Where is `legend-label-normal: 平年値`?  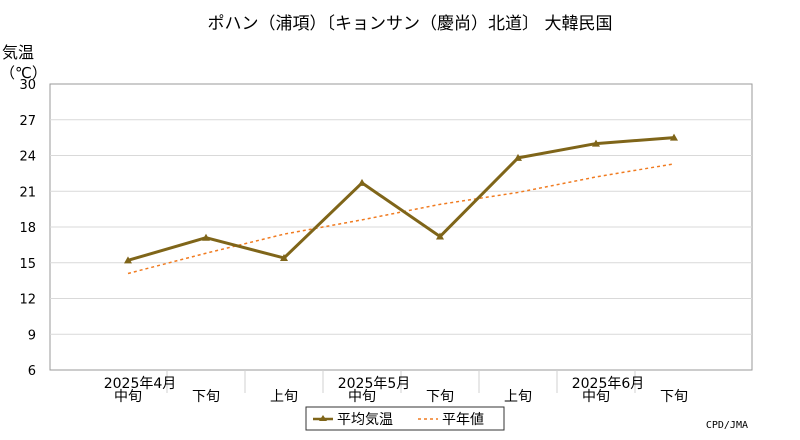
legend-label-normal: 平年値 is located at coordinates (463, 420).